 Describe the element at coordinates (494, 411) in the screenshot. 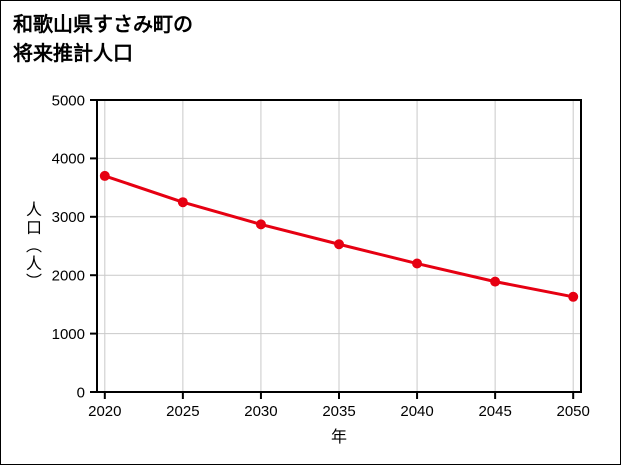

I see `x-tick-label: 2045` at that location.